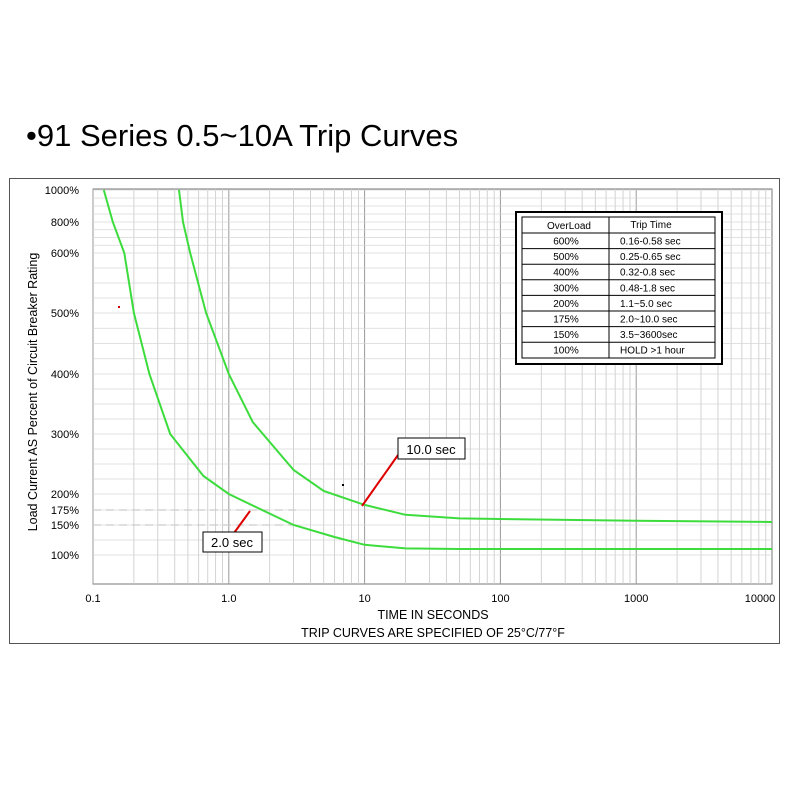 This screenshot has height=800, width=800. What do you see at coordinates (566, 304) in the screenshot?
I see `table-cell-overload: 200%` at bounding box center [566, 304].